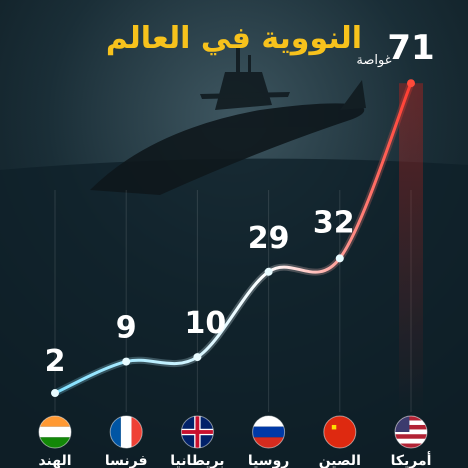  I want to click on unit-label: غواصة, so click(373, 60).